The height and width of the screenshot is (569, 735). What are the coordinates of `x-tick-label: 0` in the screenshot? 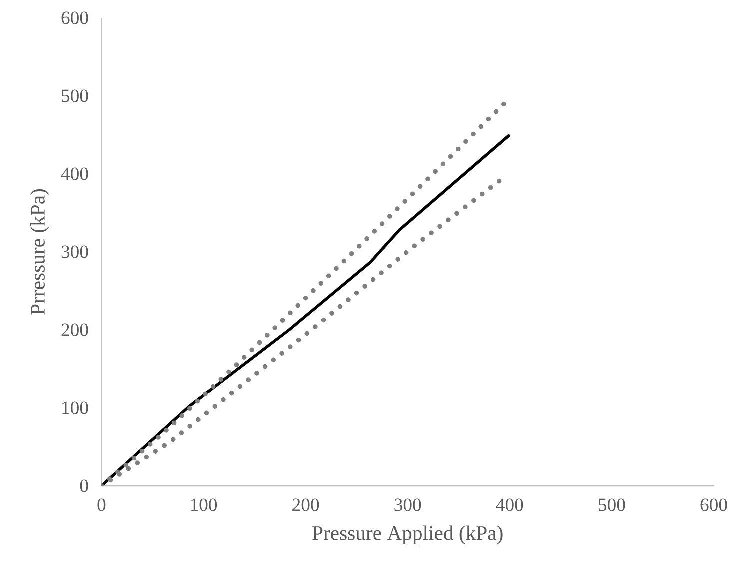 It's located at (102, 505).